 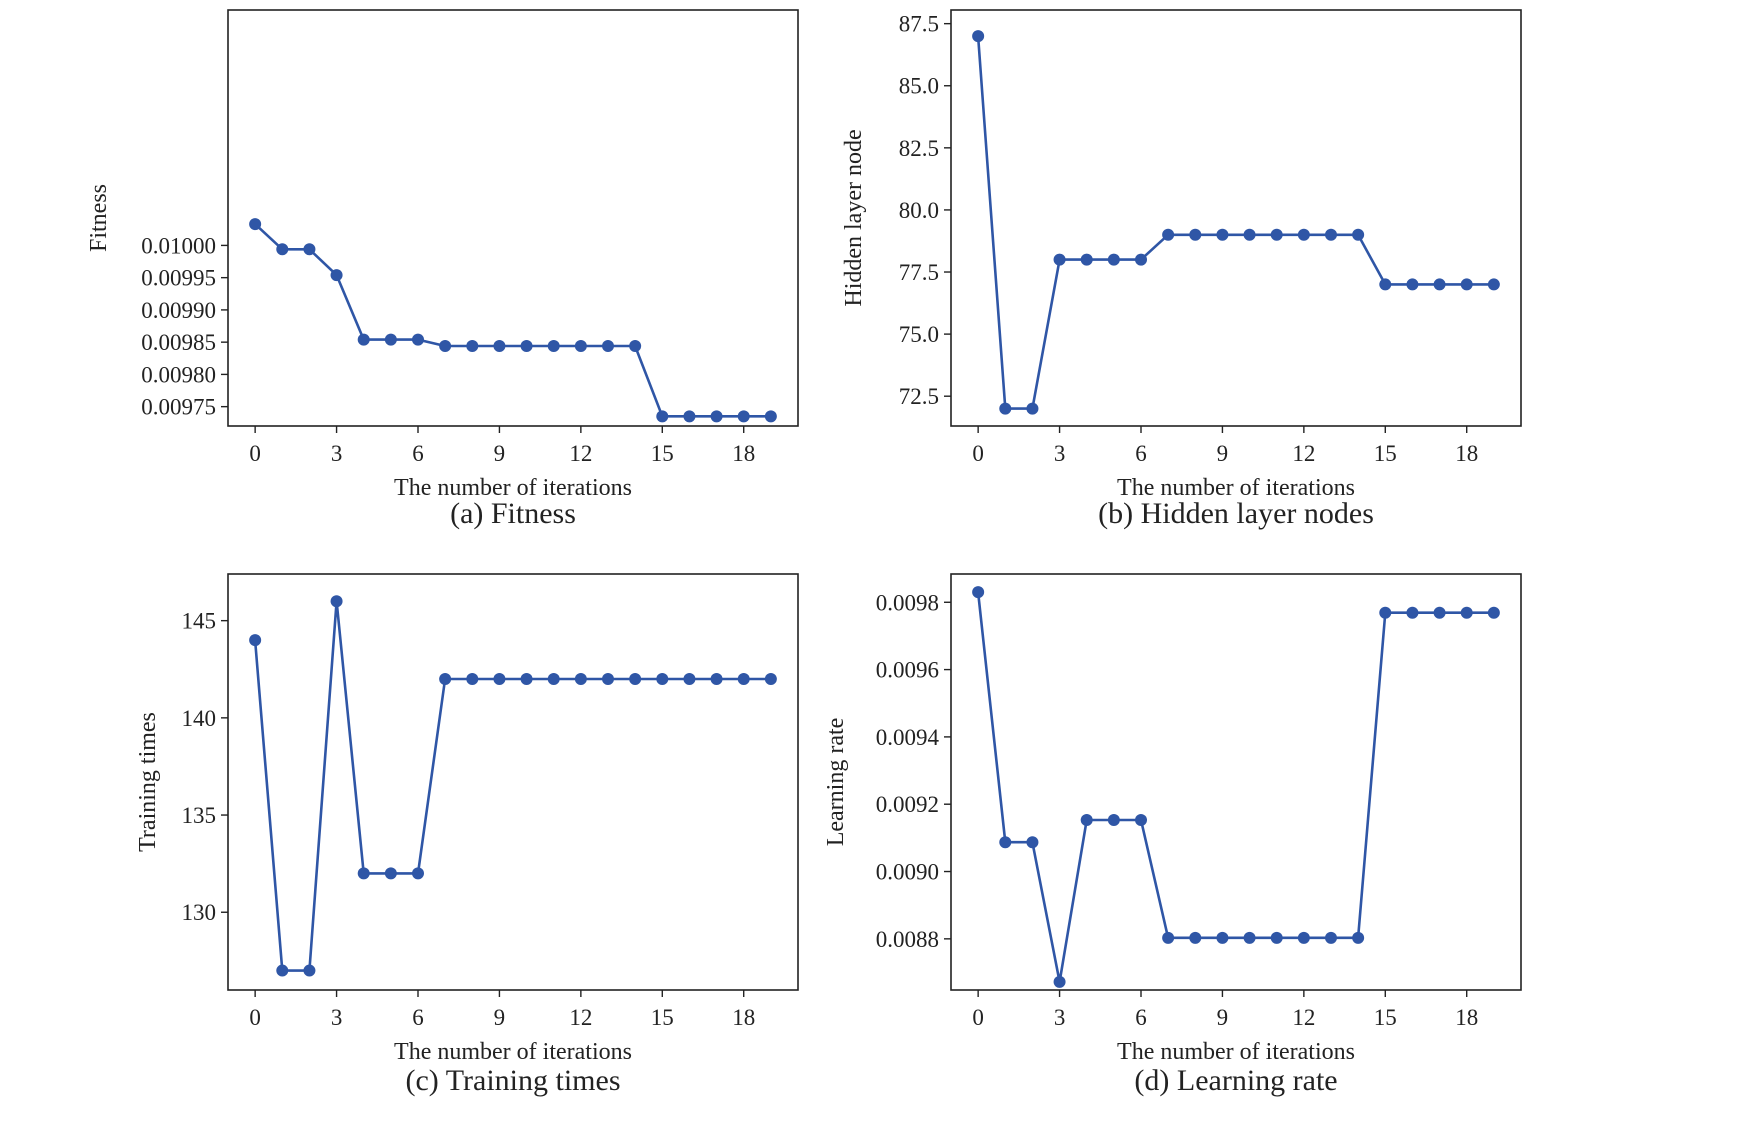 I want to click on y-tick-label: 0.00990, so click(x=178, y=310).